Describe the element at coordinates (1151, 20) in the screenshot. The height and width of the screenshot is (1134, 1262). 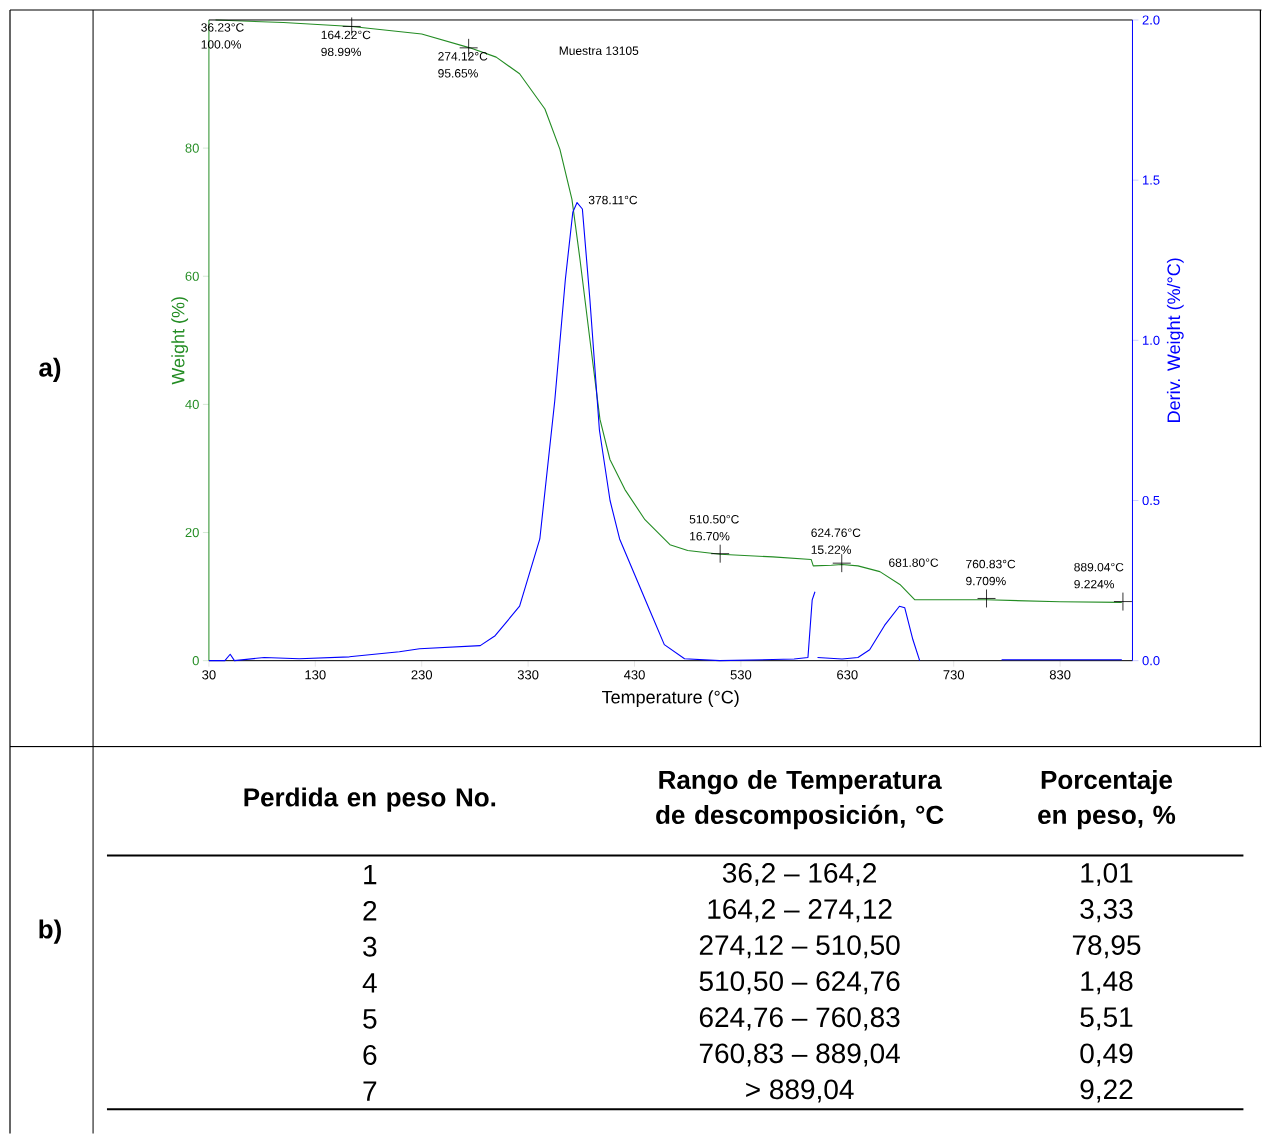
I see `y2-tick-label: 2.0` at that location.